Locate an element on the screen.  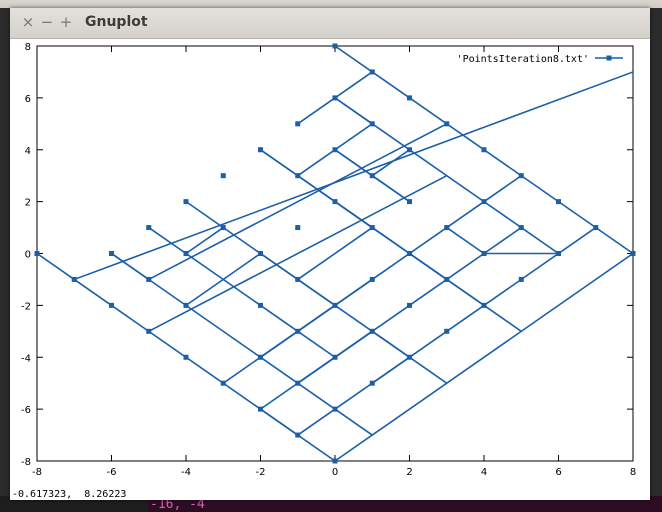
x-tick-label: 2 is located at coordinates (409, 472).